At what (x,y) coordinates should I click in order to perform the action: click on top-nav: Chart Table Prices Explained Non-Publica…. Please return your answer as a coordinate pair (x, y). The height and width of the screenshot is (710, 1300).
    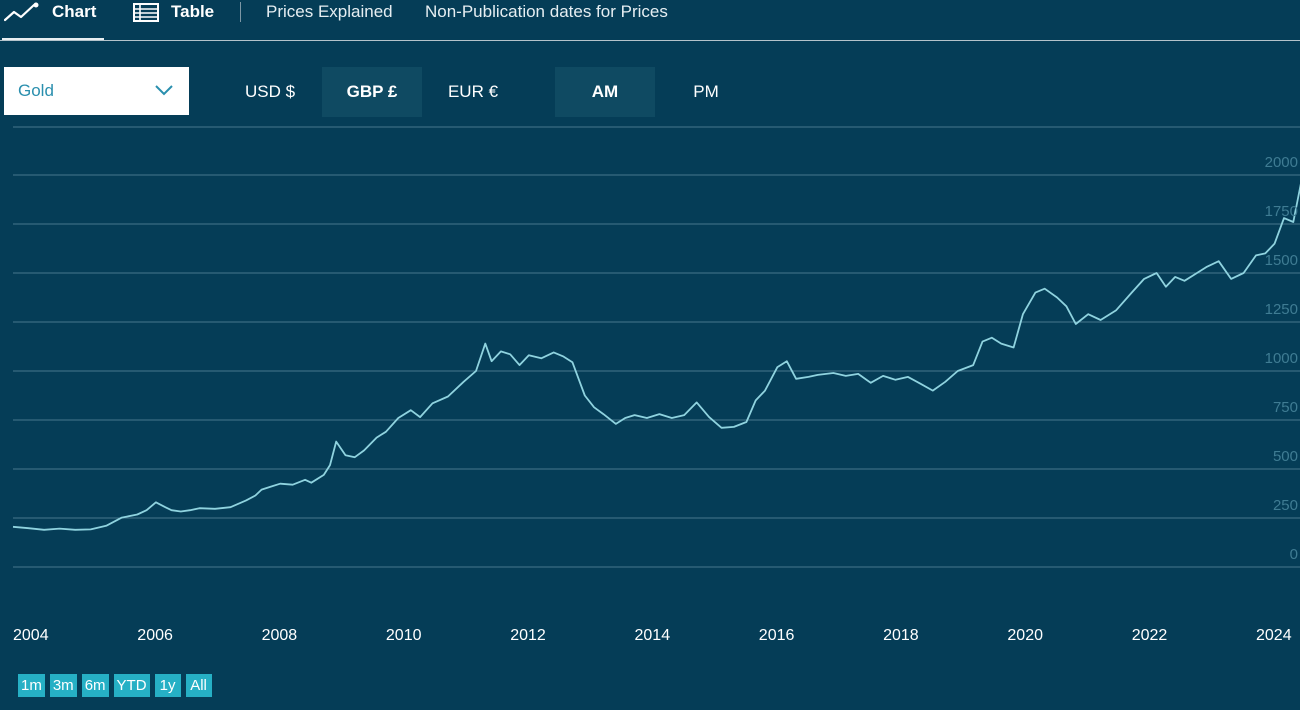
    Looking at the image, I should click on (650, 21).